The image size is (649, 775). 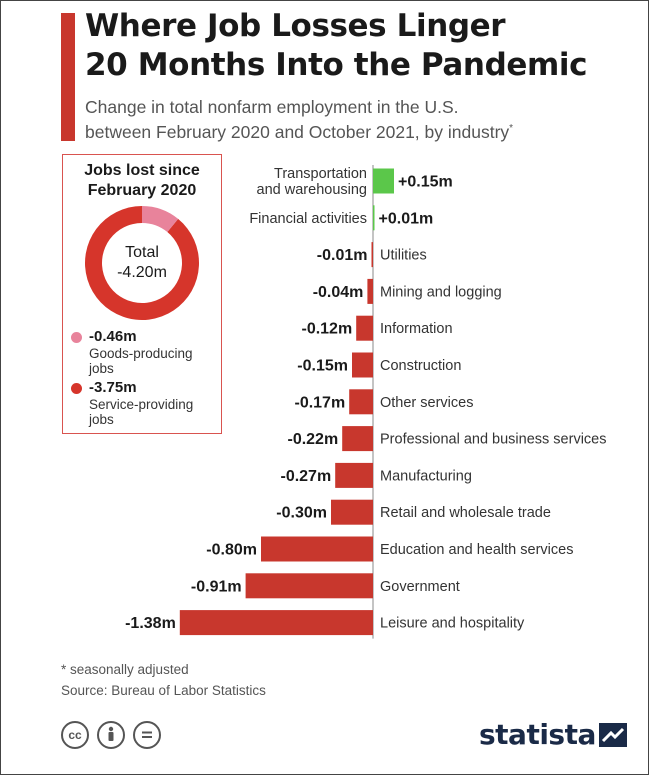 What do you see at coordinates (425, 182) in the screenshot?
I see `value-label-1: +0.15m` at bounding box center [425, 182].